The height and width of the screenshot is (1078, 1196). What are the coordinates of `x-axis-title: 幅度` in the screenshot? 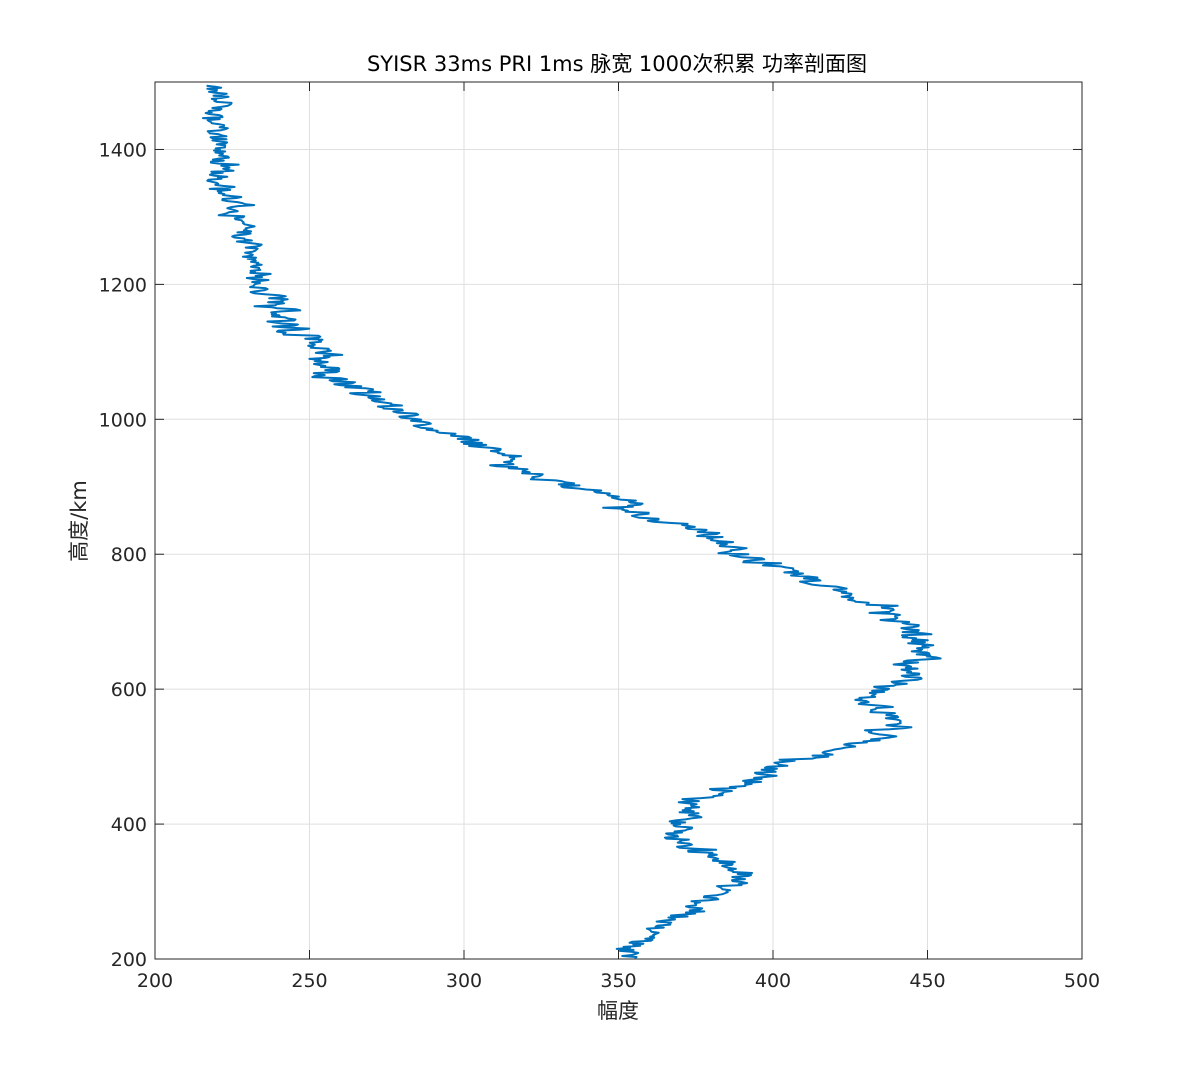 It's located at (618, 1011).